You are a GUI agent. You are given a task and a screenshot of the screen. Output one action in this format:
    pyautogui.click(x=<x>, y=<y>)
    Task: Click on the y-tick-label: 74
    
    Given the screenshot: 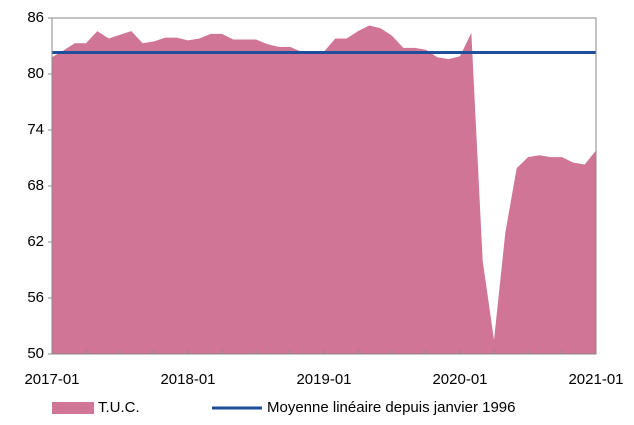 What is the action you would take?
    pyautogui.click(x=35, y=129)
    